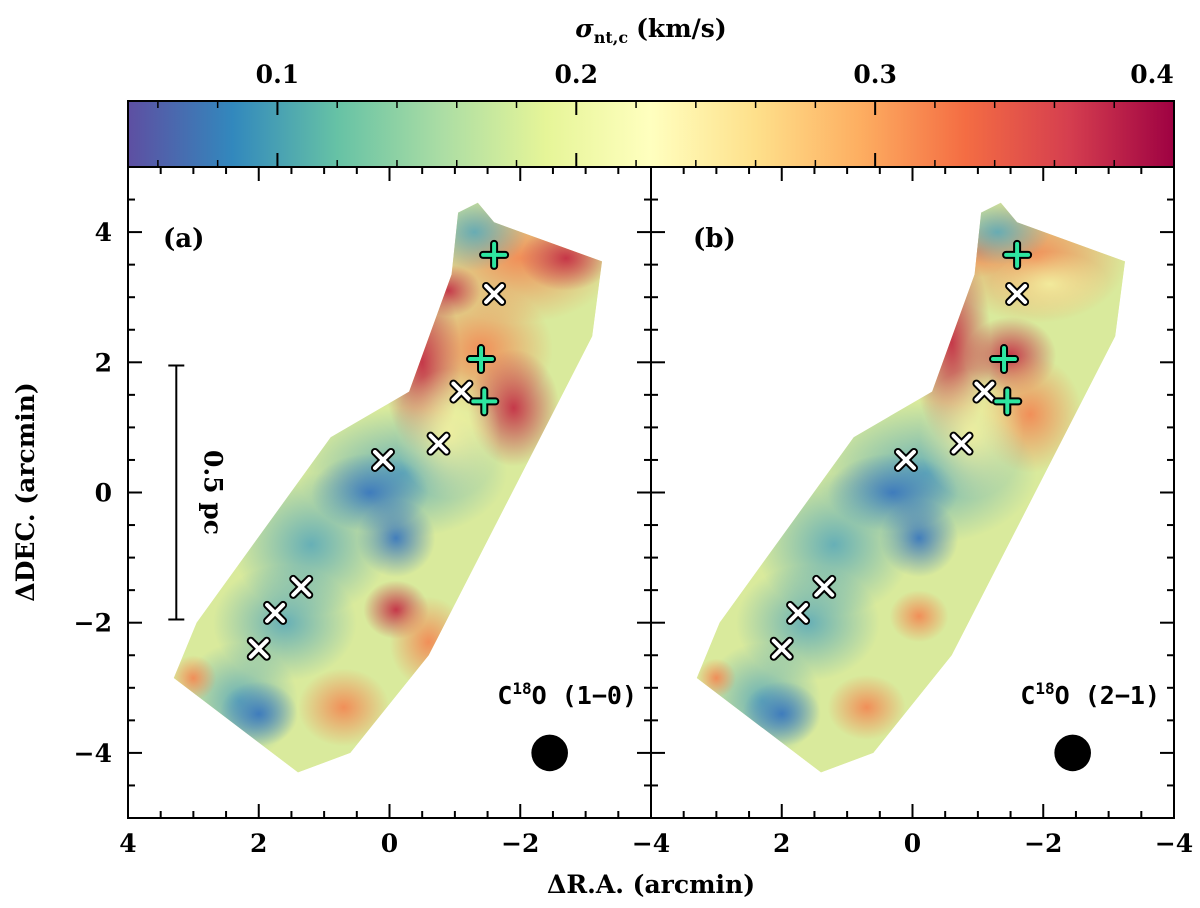 This screenshot has width=1200, height=908. What do you see at coordinates (93, 753) in the screenshot?
I see `y-tick-label: −4` at bounding box center [93, 753].